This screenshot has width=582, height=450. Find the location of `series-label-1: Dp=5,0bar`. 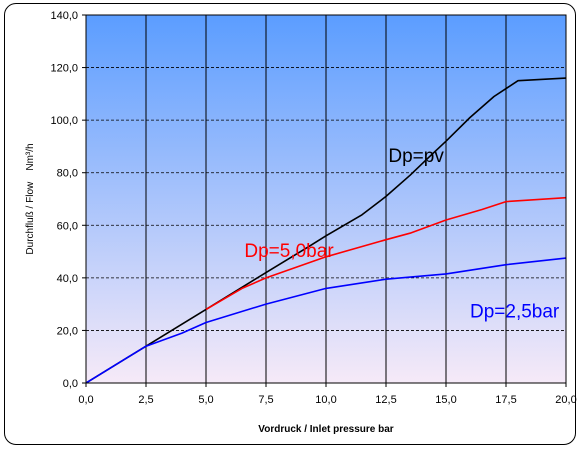

series-label-1: Dp=5,0bar is located at coordinates (289, 251).